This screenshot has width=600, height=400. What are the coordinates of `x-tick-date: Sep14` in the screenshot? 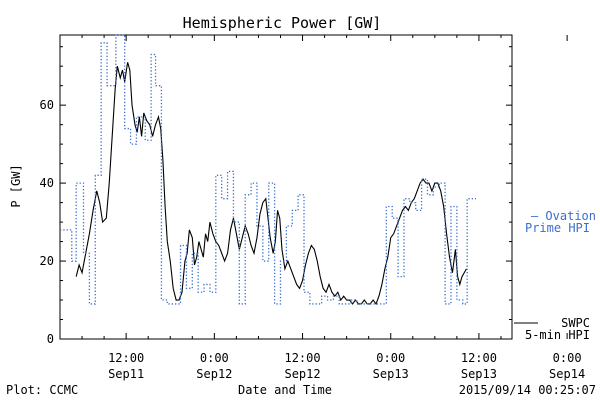 It's located at (567, 374).